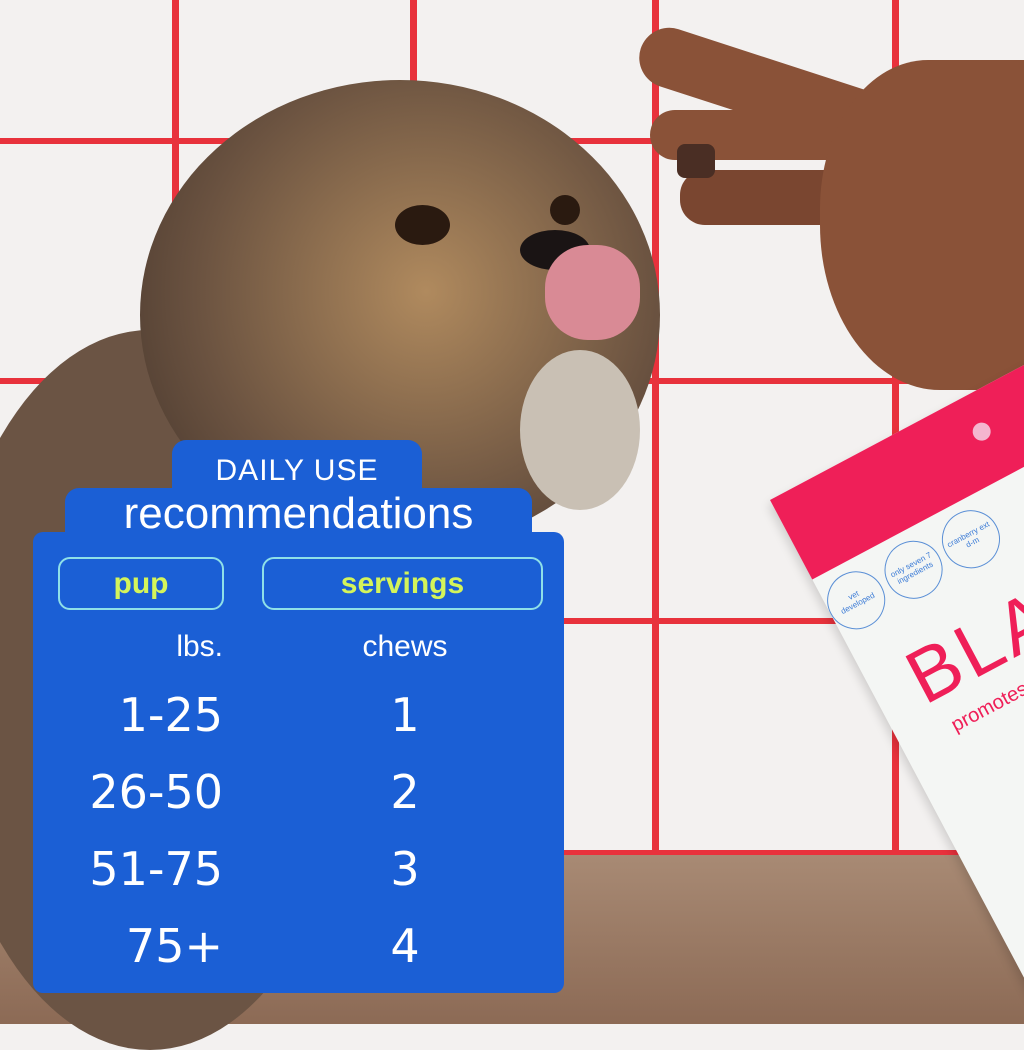 Image resolution: width=1024 pixels, height=1050 pixels. Describe the element at coordinates (405, 715) in the screenshot. I see `row-chews: 1` at that location.